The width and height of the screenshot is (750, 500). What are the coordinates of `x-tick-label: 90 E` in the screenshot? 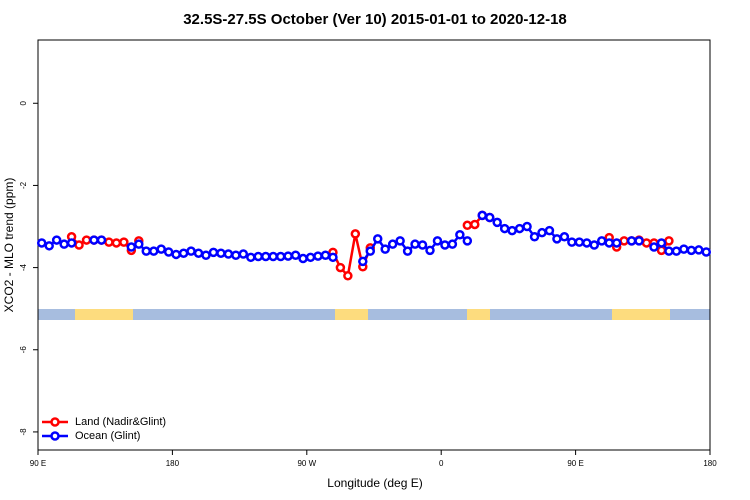 It's located at (575, 463).